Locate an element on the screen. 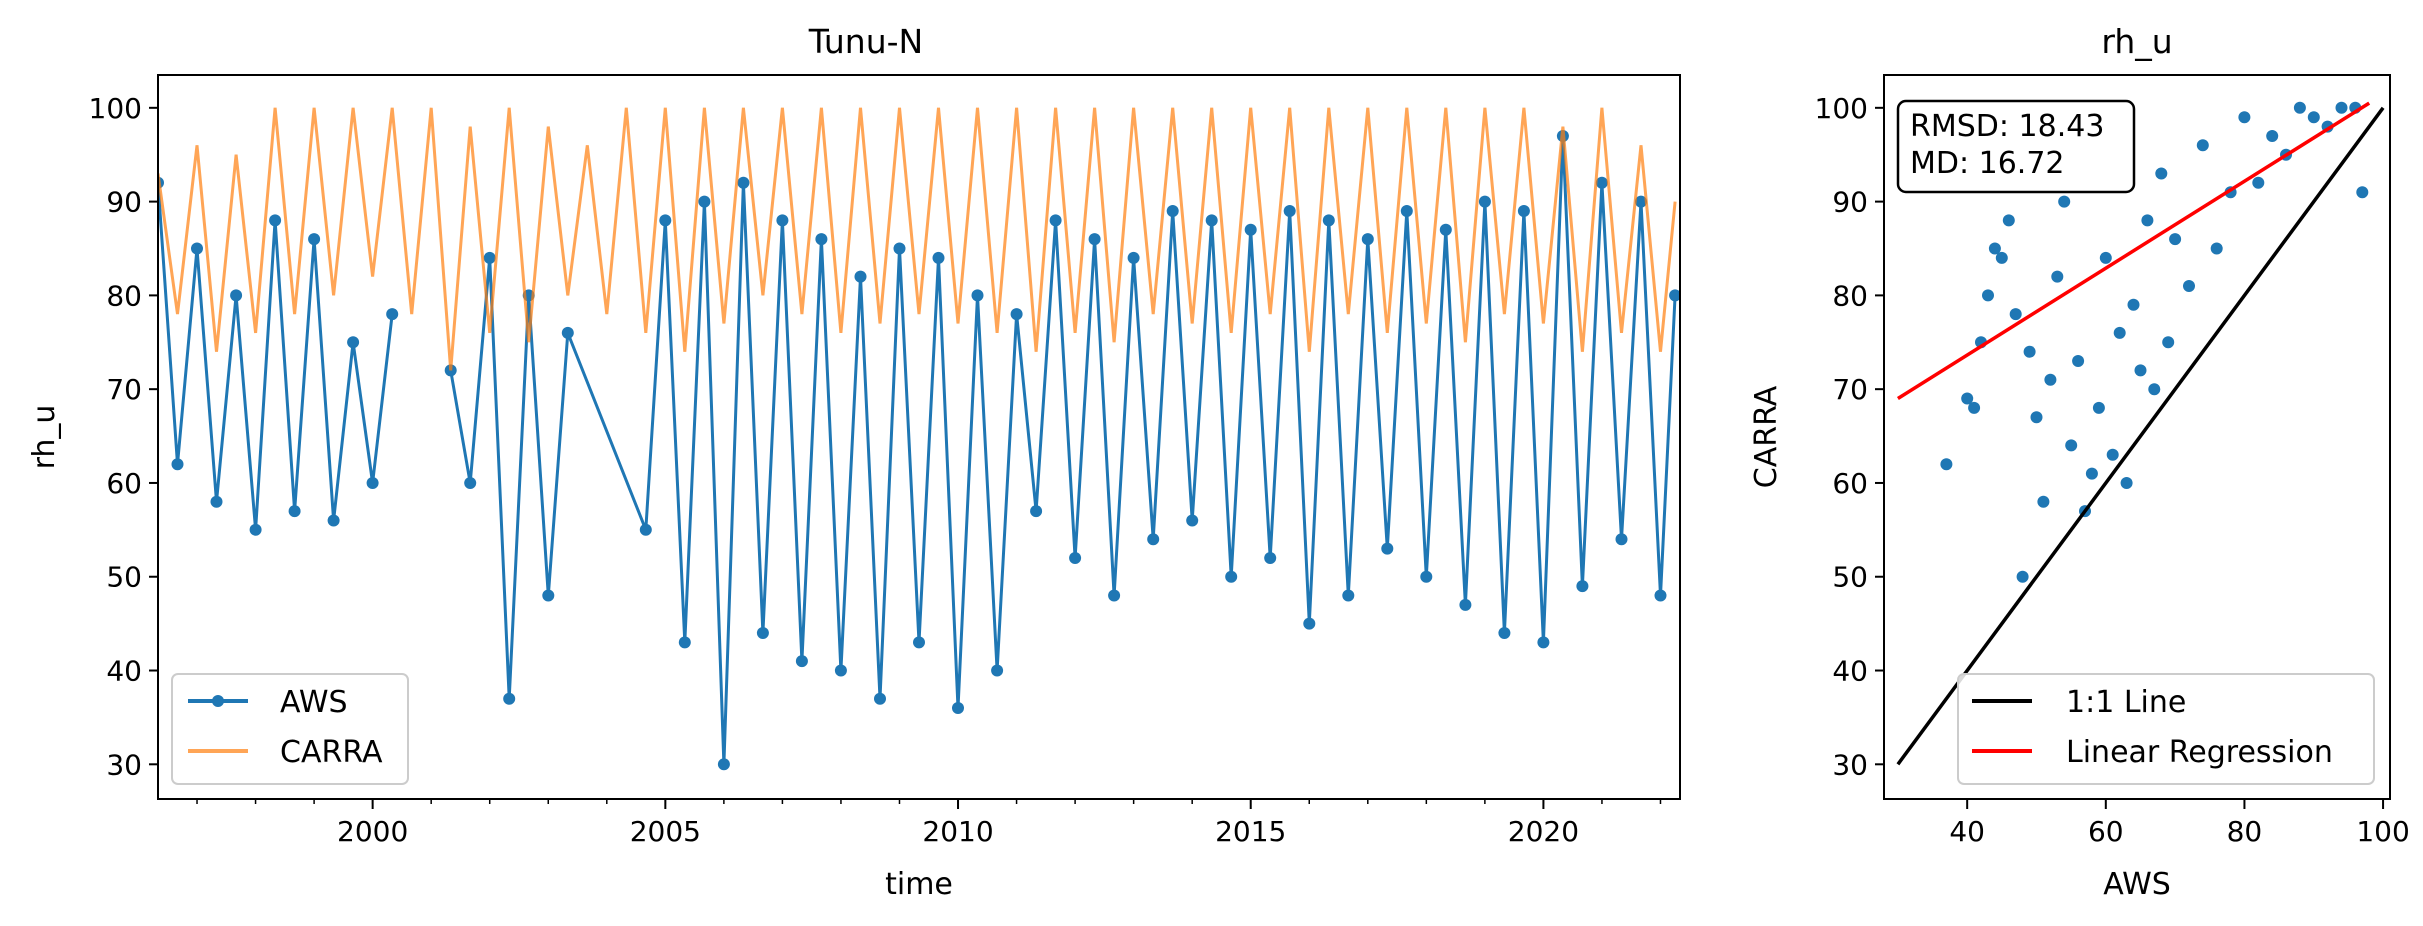 This screenshot has height=926, width=2423. legend-aws-label: AWS is located at coordinates (314, 702).